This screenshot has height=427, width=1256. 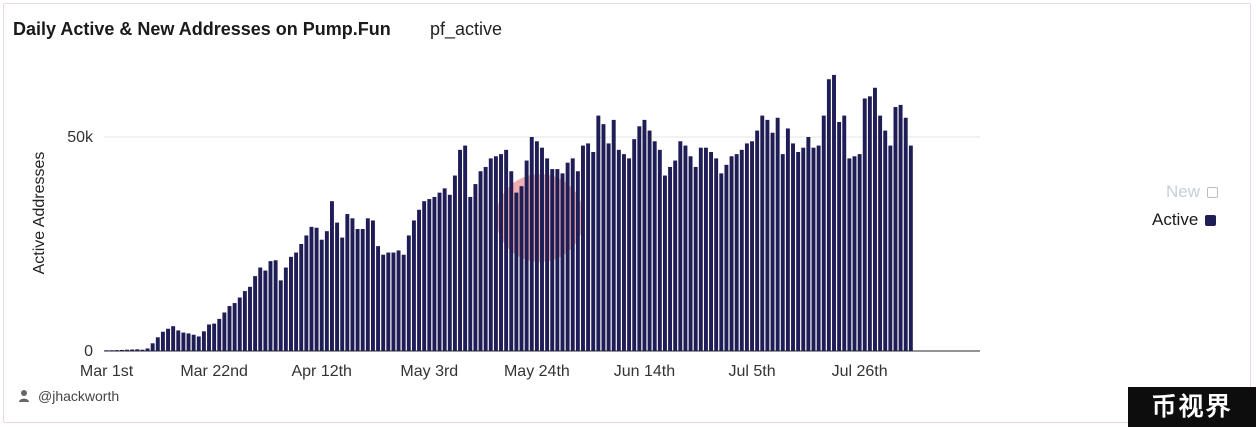 I want to click on author-credit: @jhackworth, so click(x=68, y=396).